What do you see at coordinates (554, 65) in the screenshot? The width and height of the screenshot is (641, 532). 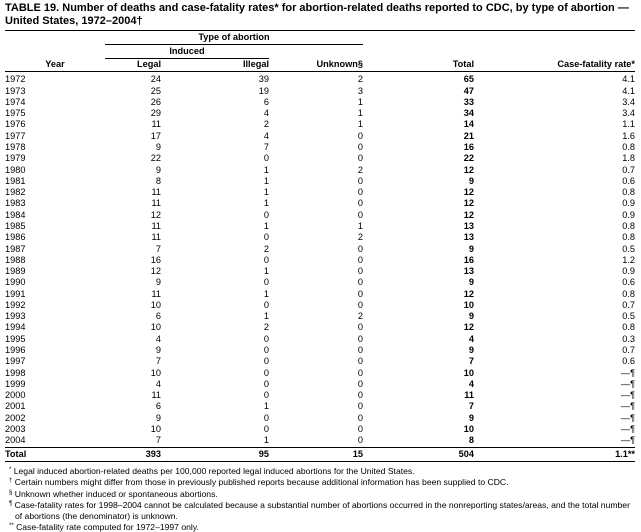 I see `column-header: Case-fatality rate*` at bounding box center [554, 65].